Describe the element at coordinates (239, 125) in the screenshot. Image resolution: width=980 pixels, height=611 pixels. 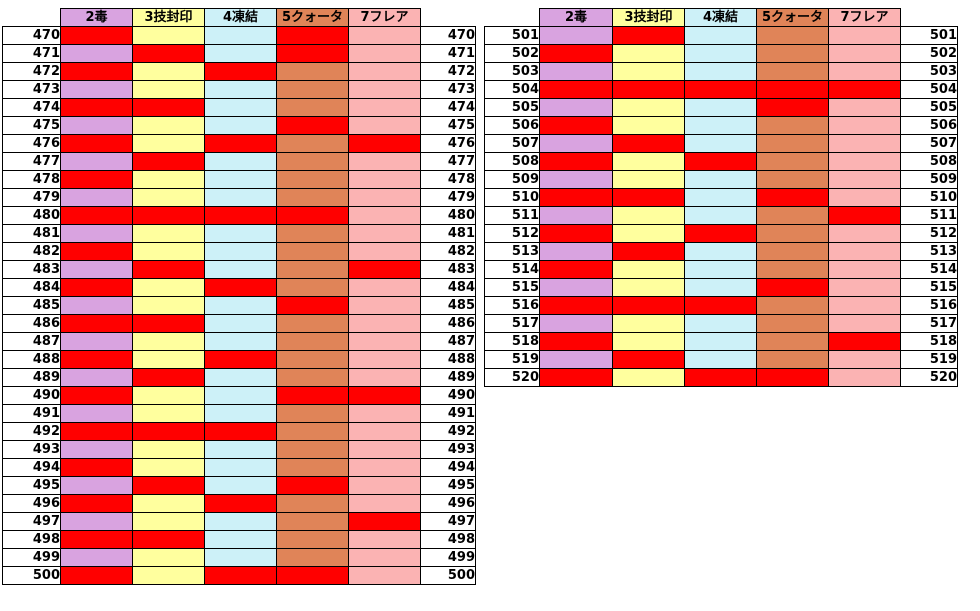
I see `table-row: 475 475` at that location.